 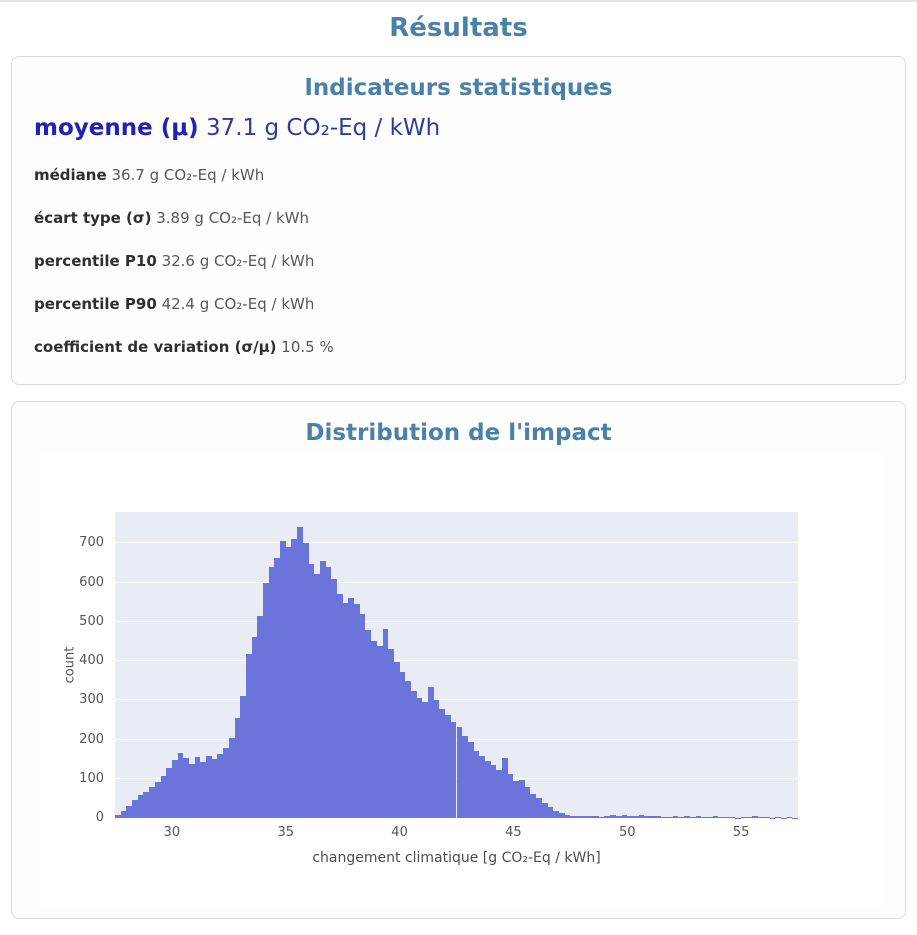 I want to click on stat-label-coefficient-variation: coefficient de variation (σ/μ), so click(x=155, y=347).